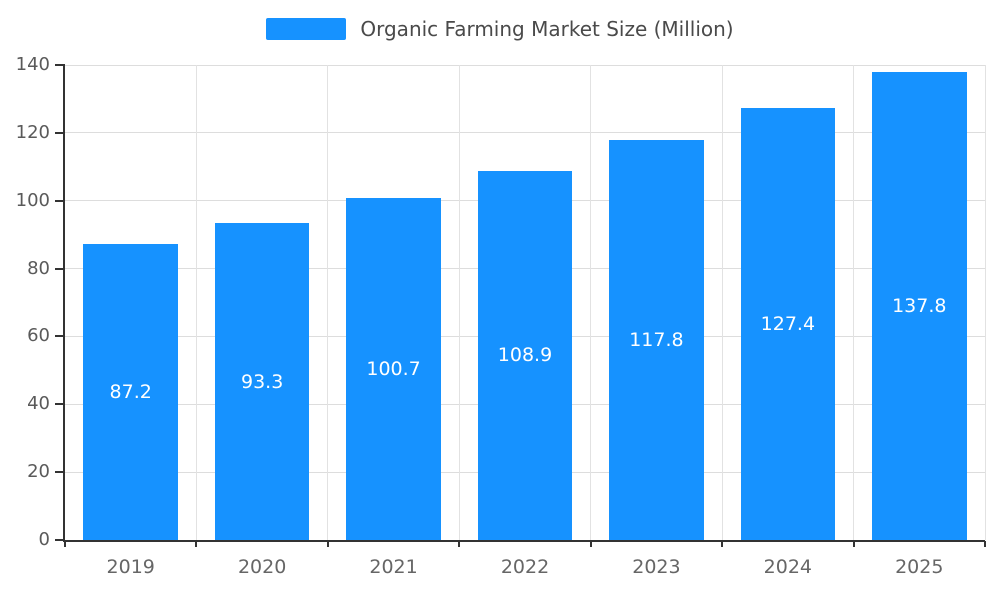 The image size is (1000, 600). I want to click on bar-2019: 87.2, so click(131, 392).